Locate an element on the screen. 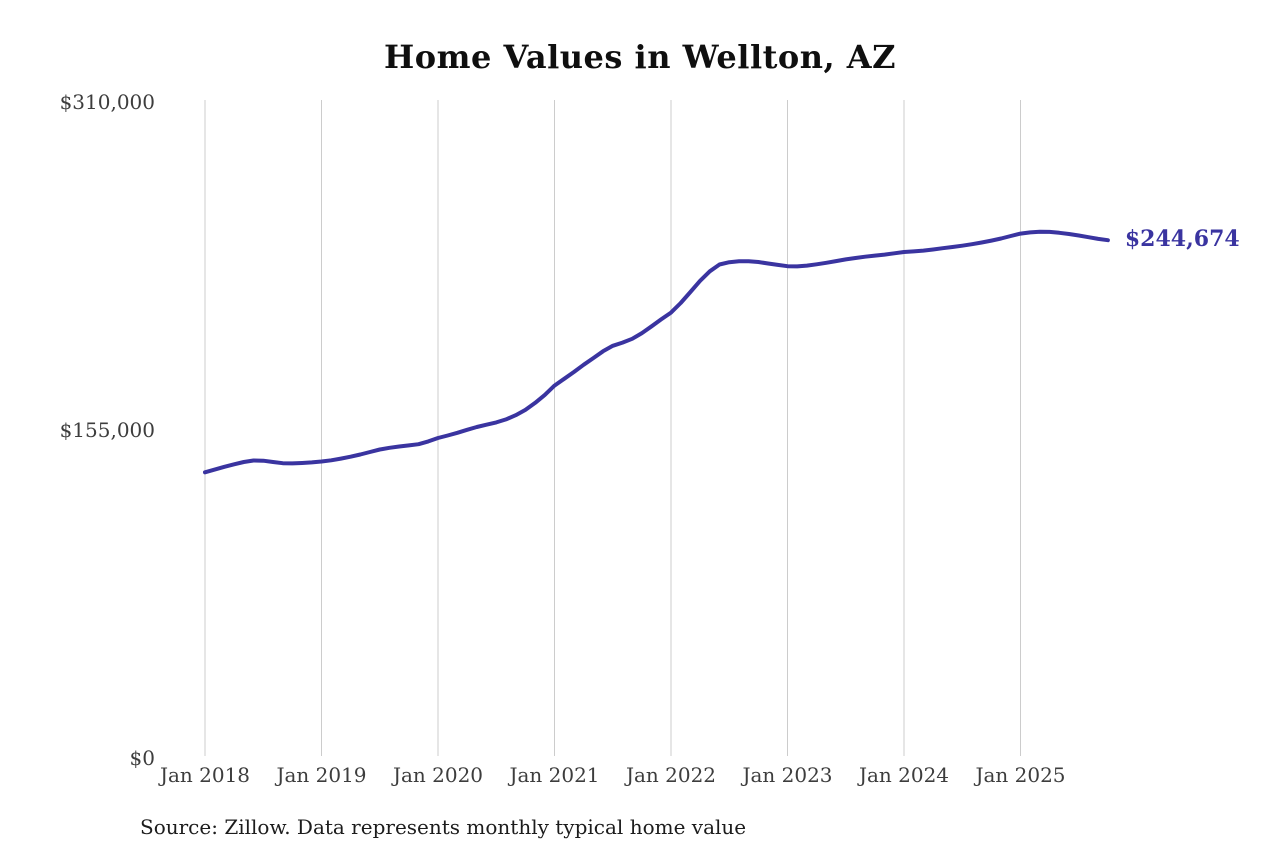 This screenshot has width=1280, height=853. x-axis-tick-label: Jan 2021 is located at coordinates (554, 775).